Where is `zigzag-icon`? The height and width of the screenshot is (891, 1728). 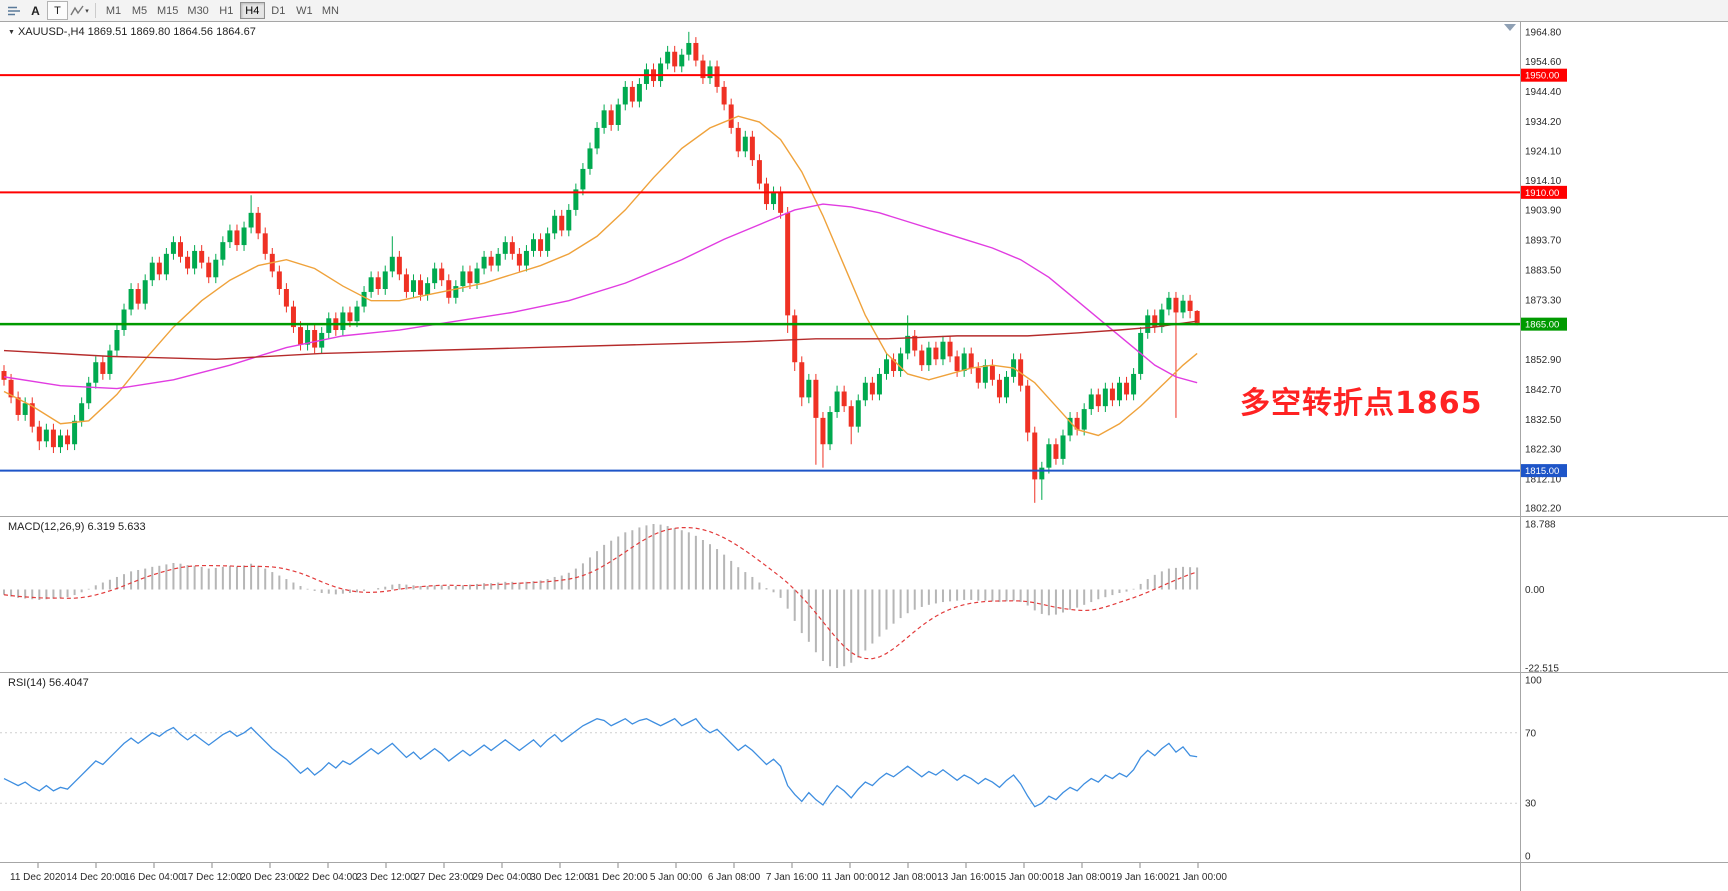 zigzag-icon is located at coordinates (77, 10).